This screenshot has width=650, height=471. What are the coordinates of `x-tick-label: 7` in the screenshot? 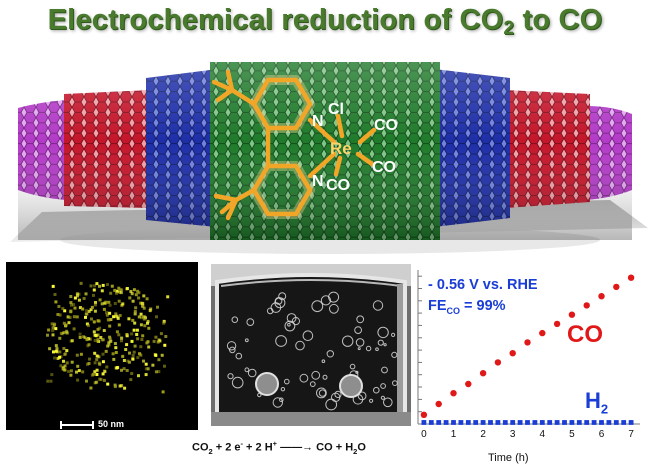 It's located at (631, 434).